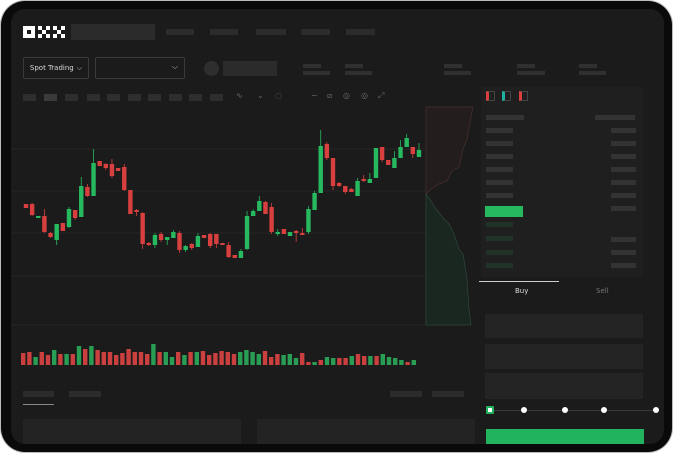 The image size is (673, 453). What do you see at coordinates (564, 386) in the screenshot?
I see `total-input` at bounding box center [564, 386].